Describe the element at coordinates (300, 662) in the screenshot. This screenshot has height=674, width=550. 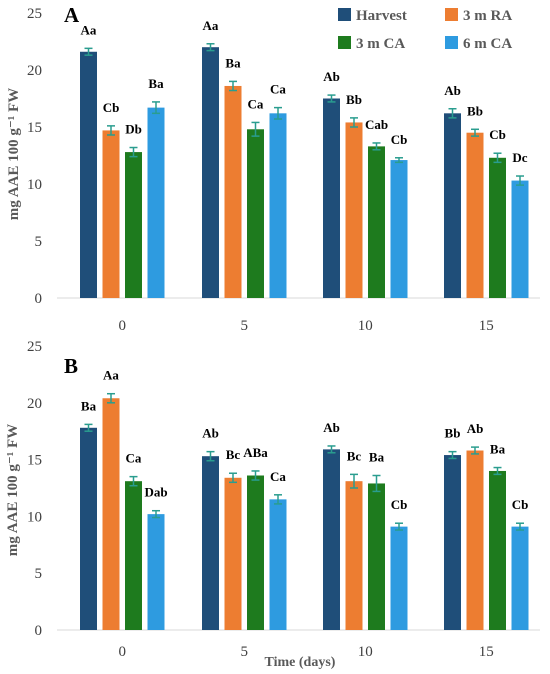
I see `x-axis-label: Time (days)` at that location.